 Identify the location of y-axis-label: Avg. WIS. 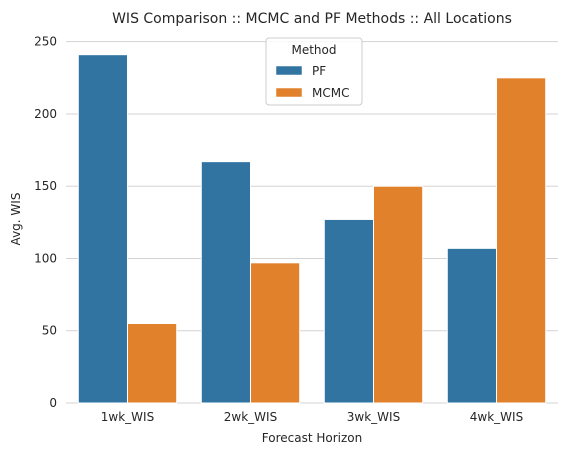
(16, 219).